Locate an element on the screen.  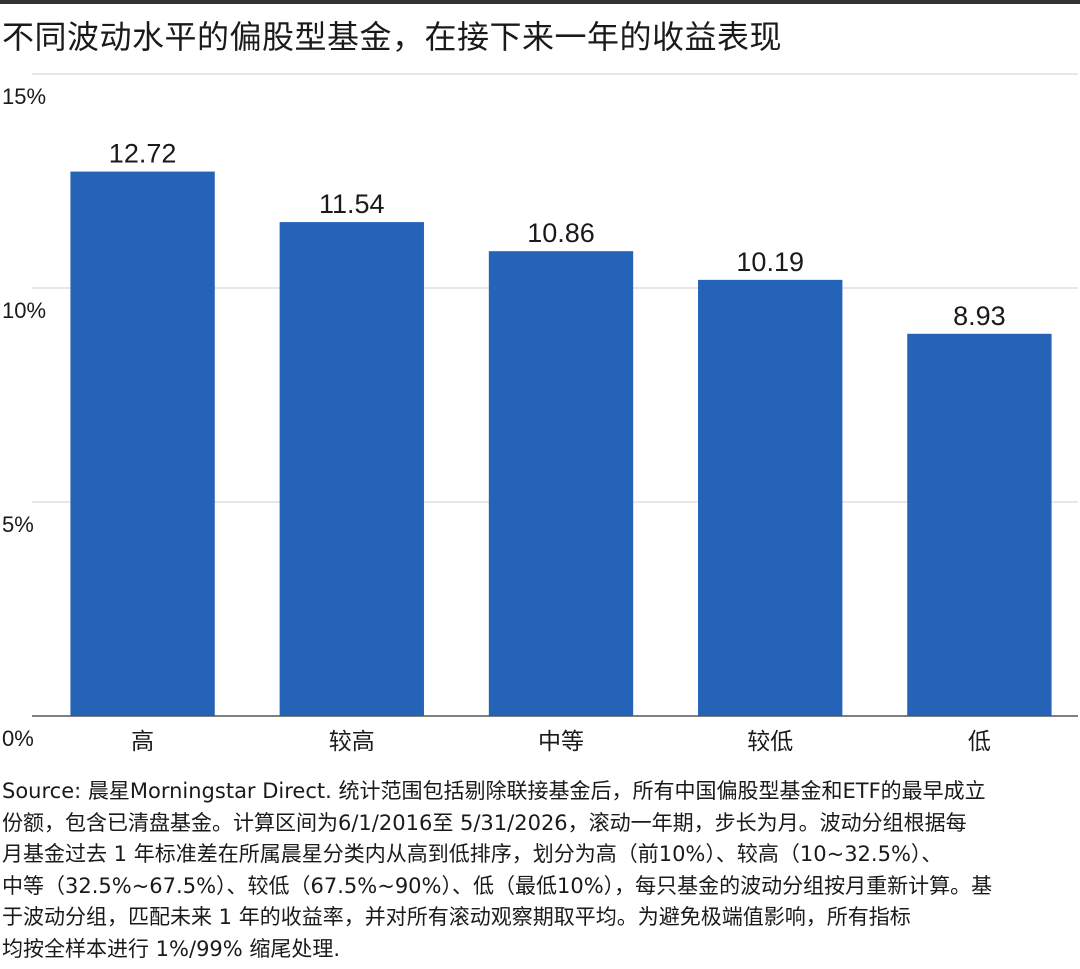
data-label: 10.86 is located at coordinates (561, 233).